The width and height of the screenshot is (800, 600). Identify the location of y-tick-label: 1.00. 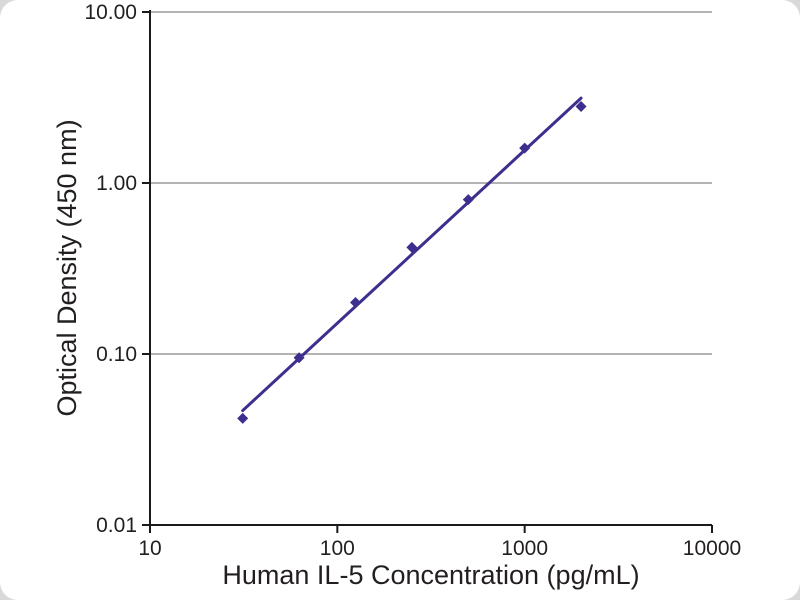
(116, 183).